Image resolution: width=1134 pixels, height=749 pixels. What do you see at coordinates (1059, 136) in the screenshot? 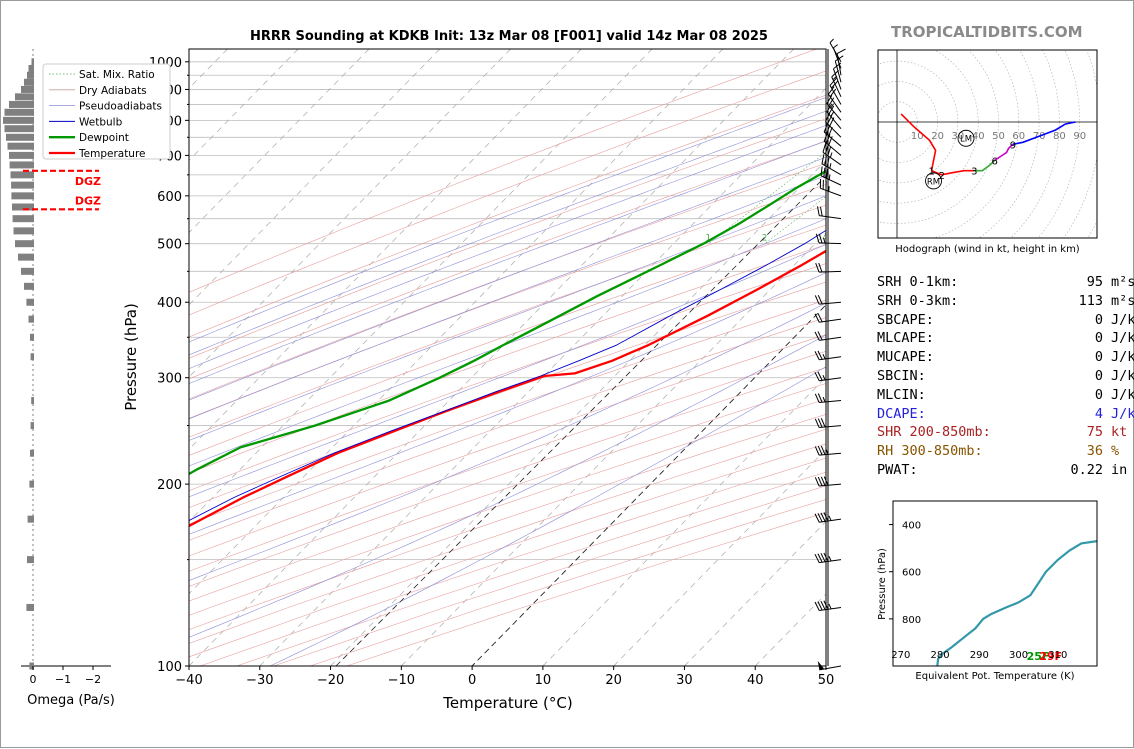
I see `hodo-ring-label: 80` at bounding box center [1059, 136].